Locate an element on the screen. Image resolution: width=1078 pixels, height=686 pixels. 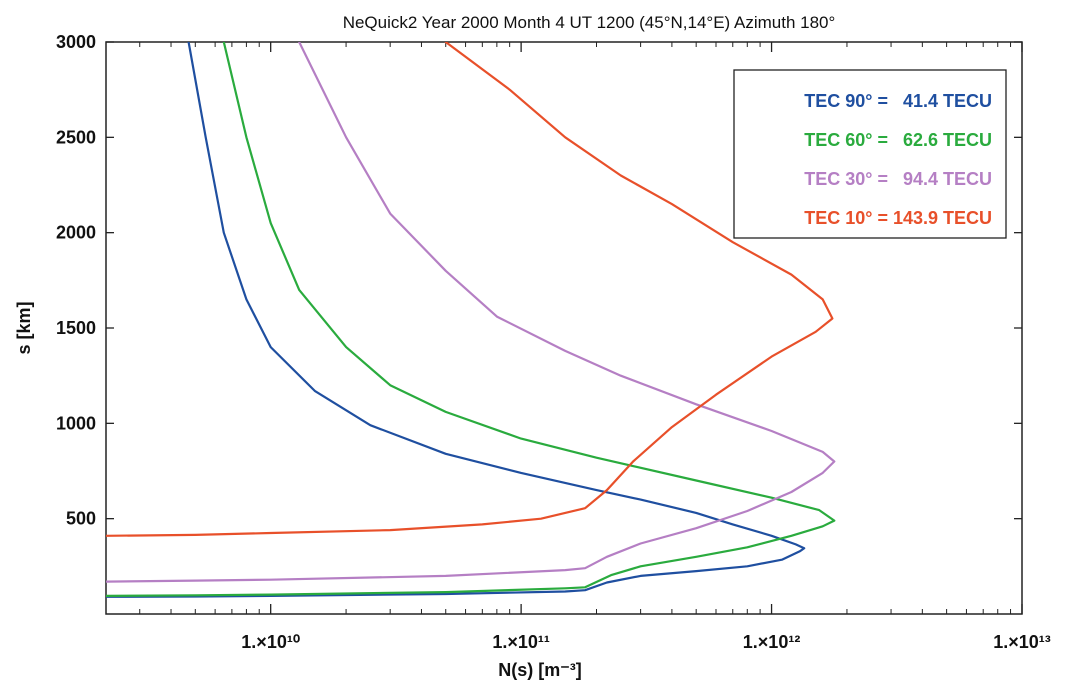
legend-entry: TEC 30° = 94.4 TECU is located at coordinates (898, 179).